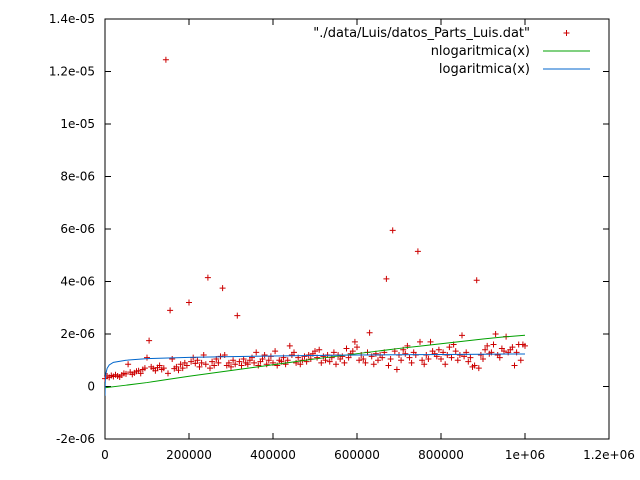 The width and height of the screenshot is (640, 480). Describe the element at coordinates (91, 387) in the screenshot. I see `y-tick-label: 0` at that location.